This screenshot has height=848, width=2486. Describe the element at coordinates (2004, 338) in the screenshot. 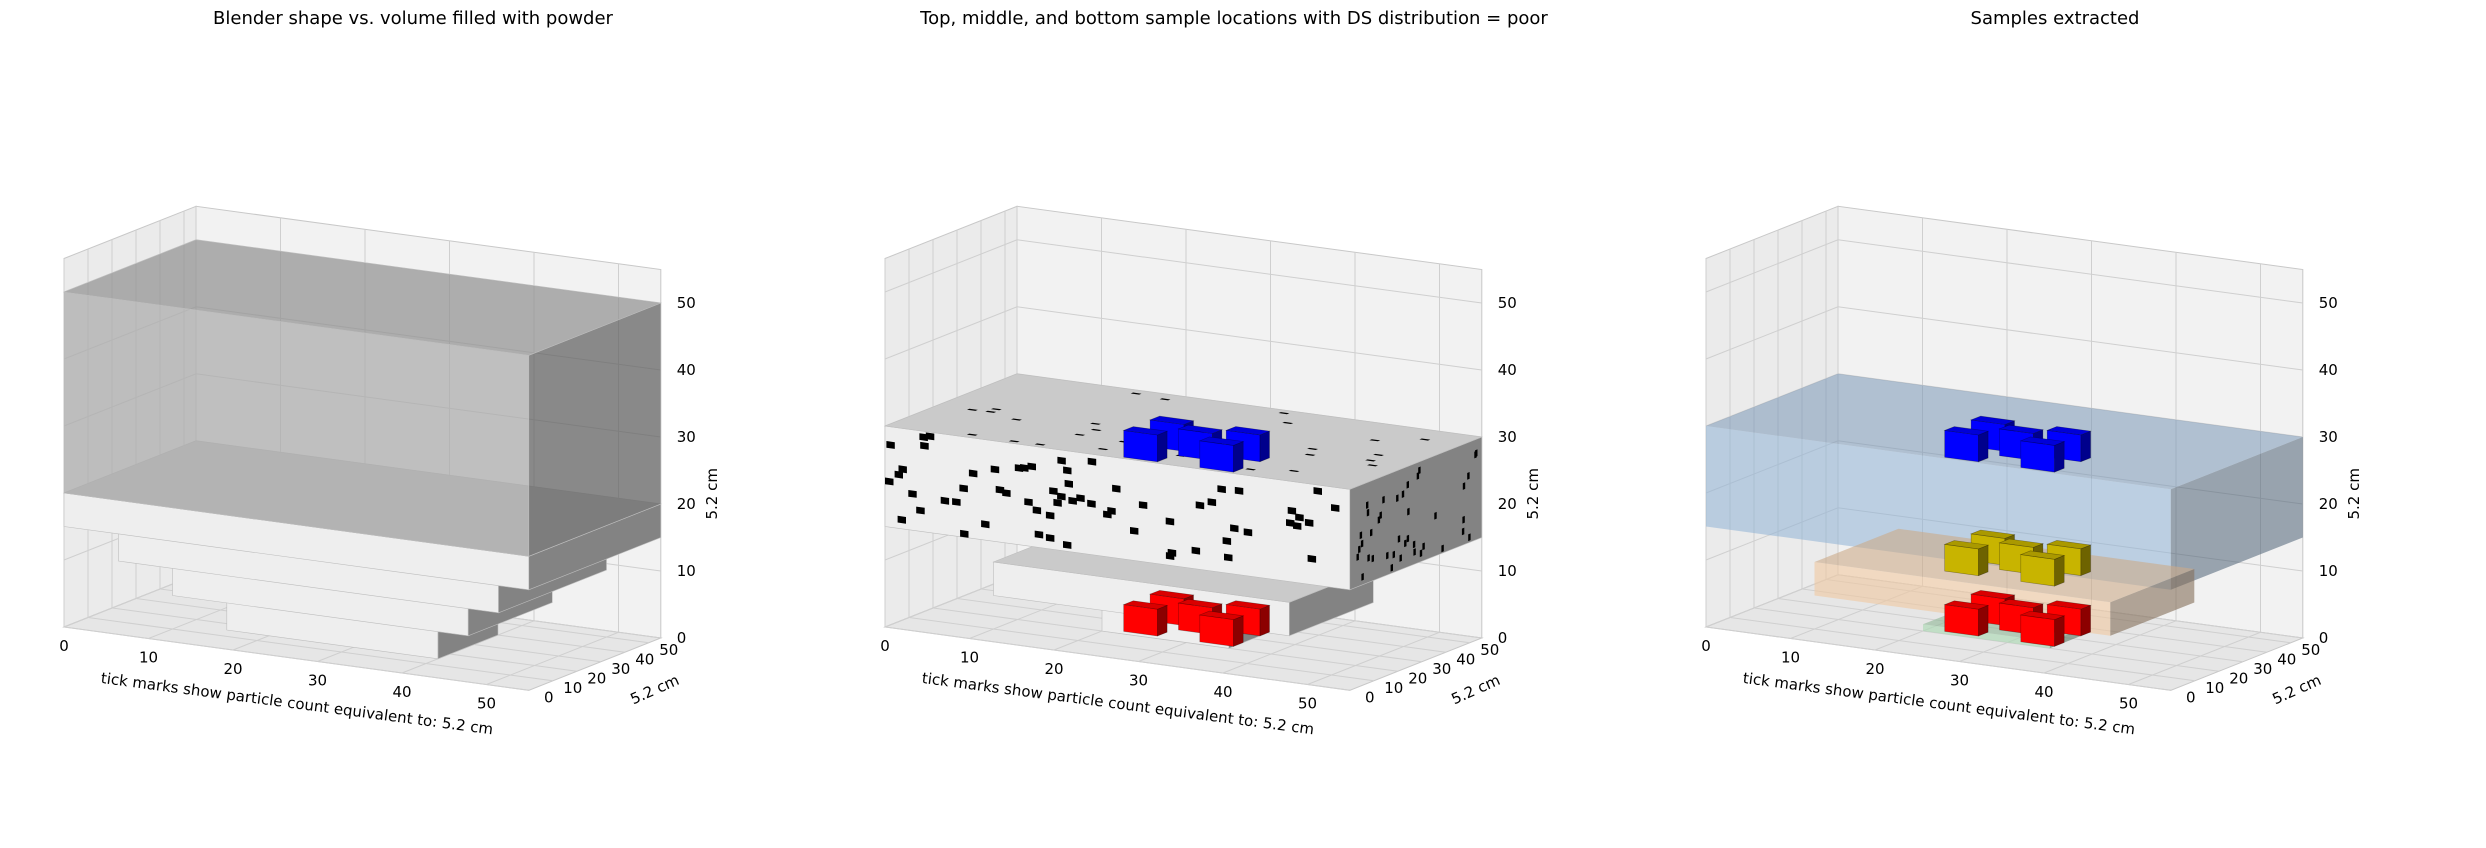

I see `grid-line-z` at that location.